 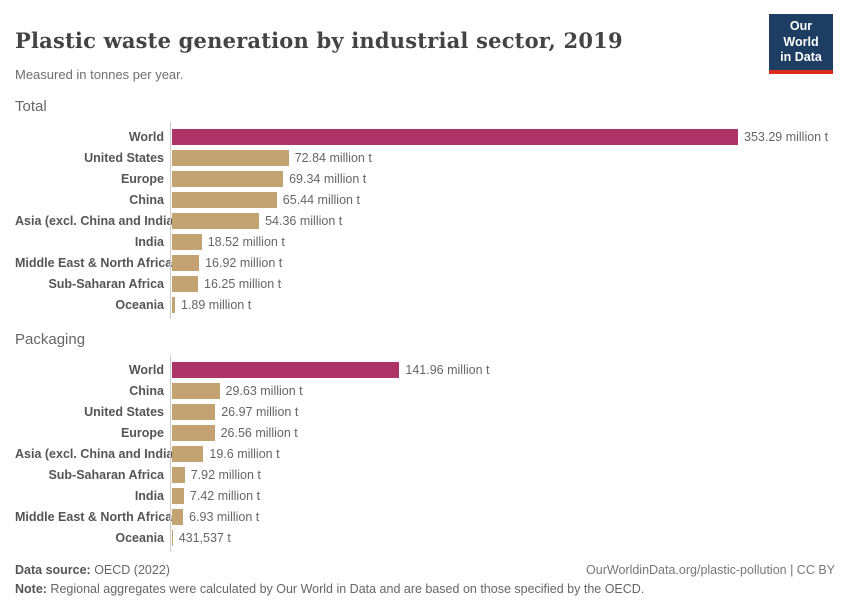 What do you see at coordinates (50, 340) in the screenshot?
I see `section-title: Packaging` at bounding box center [50, 340].